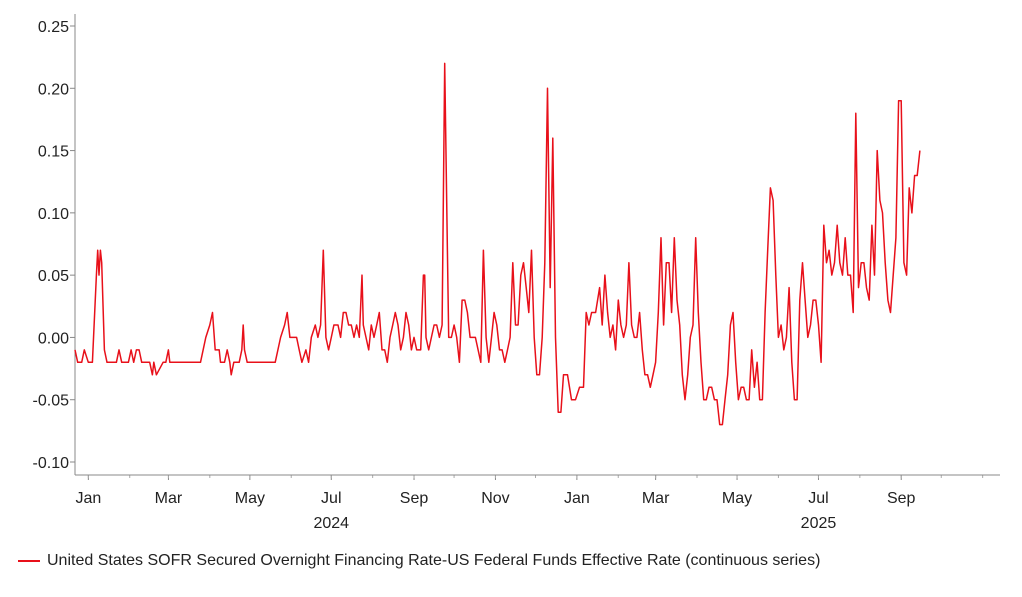 The image size is (1022, 597). What do you see at coordinates (819, 523) in the screenshot?
I see `x-year-label: 2025` at bounding box center [819, 523].